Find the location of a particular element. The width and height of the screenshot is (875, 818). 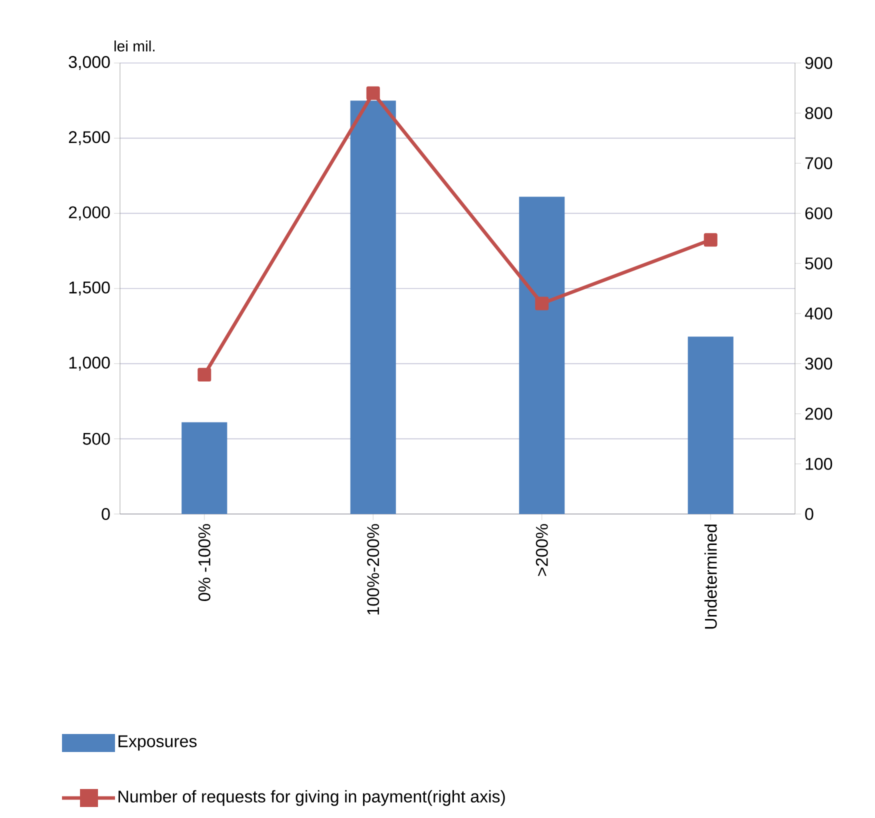

y2-tick-label: 200 is located at coordinates (818, 414).